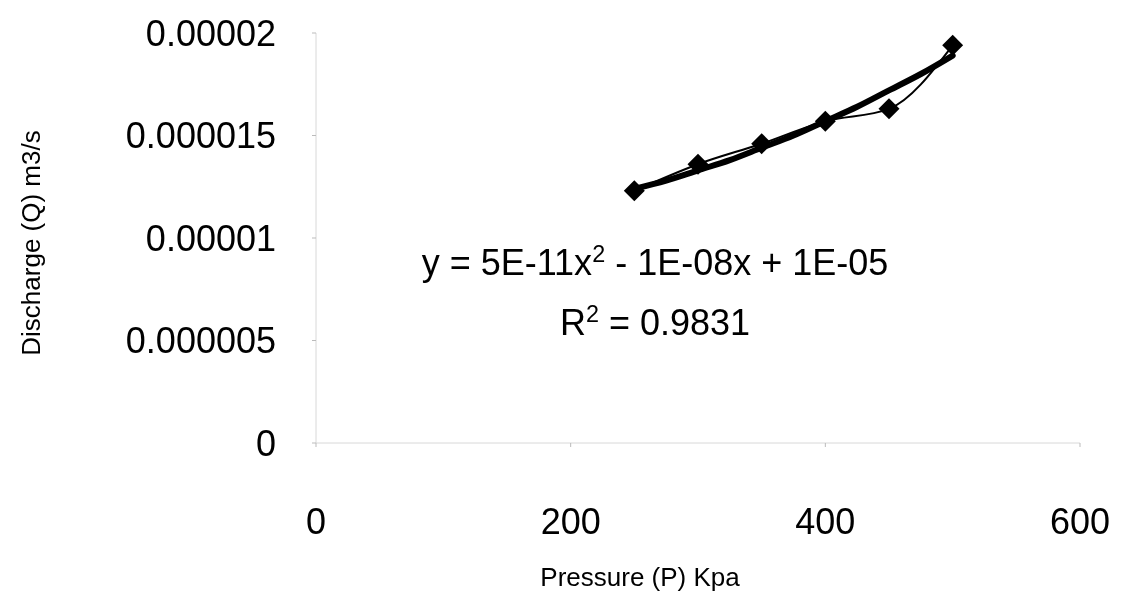 This screenshot has width=1136, height=607. I want to click on y-tick-label: 0.00002, so click(210, 33).